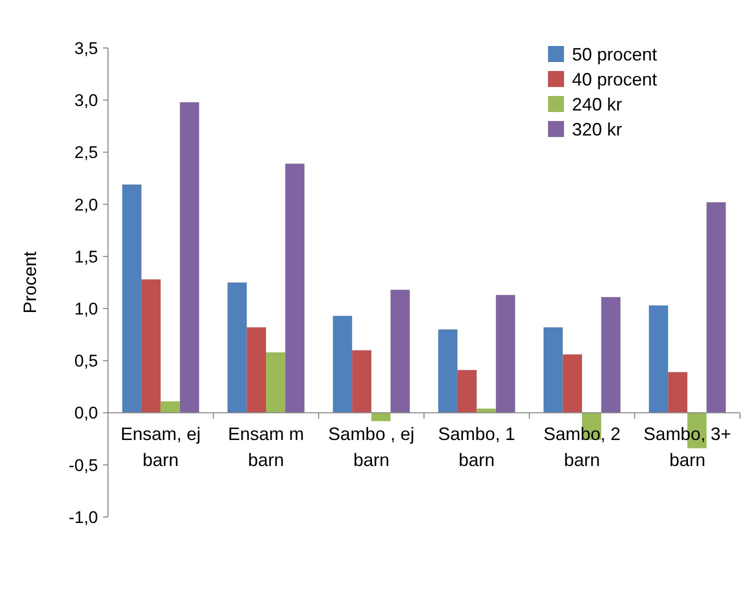 This screenshot has height=589, width=749. What do you see at coordinates (86, 204) in the screenshot?
I see `y-tick-label: 2,0` at bounding box center [86, 204].